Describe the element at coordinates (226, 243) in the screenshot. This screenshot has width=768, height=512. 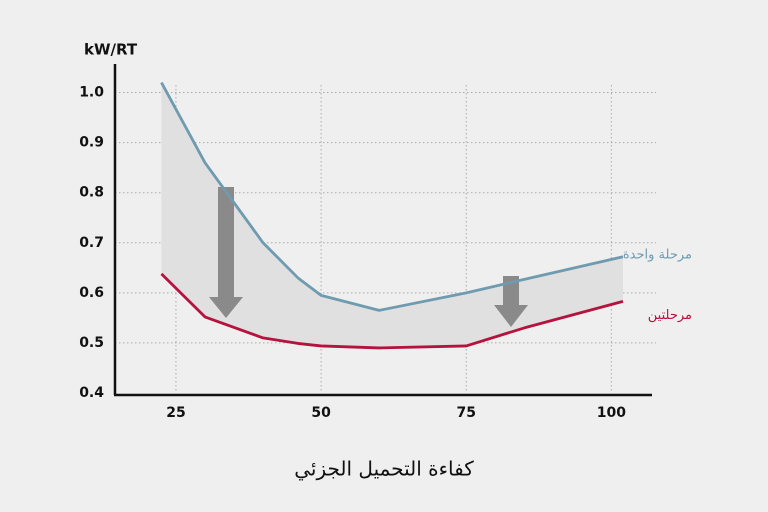
I see `arrow` at that location.